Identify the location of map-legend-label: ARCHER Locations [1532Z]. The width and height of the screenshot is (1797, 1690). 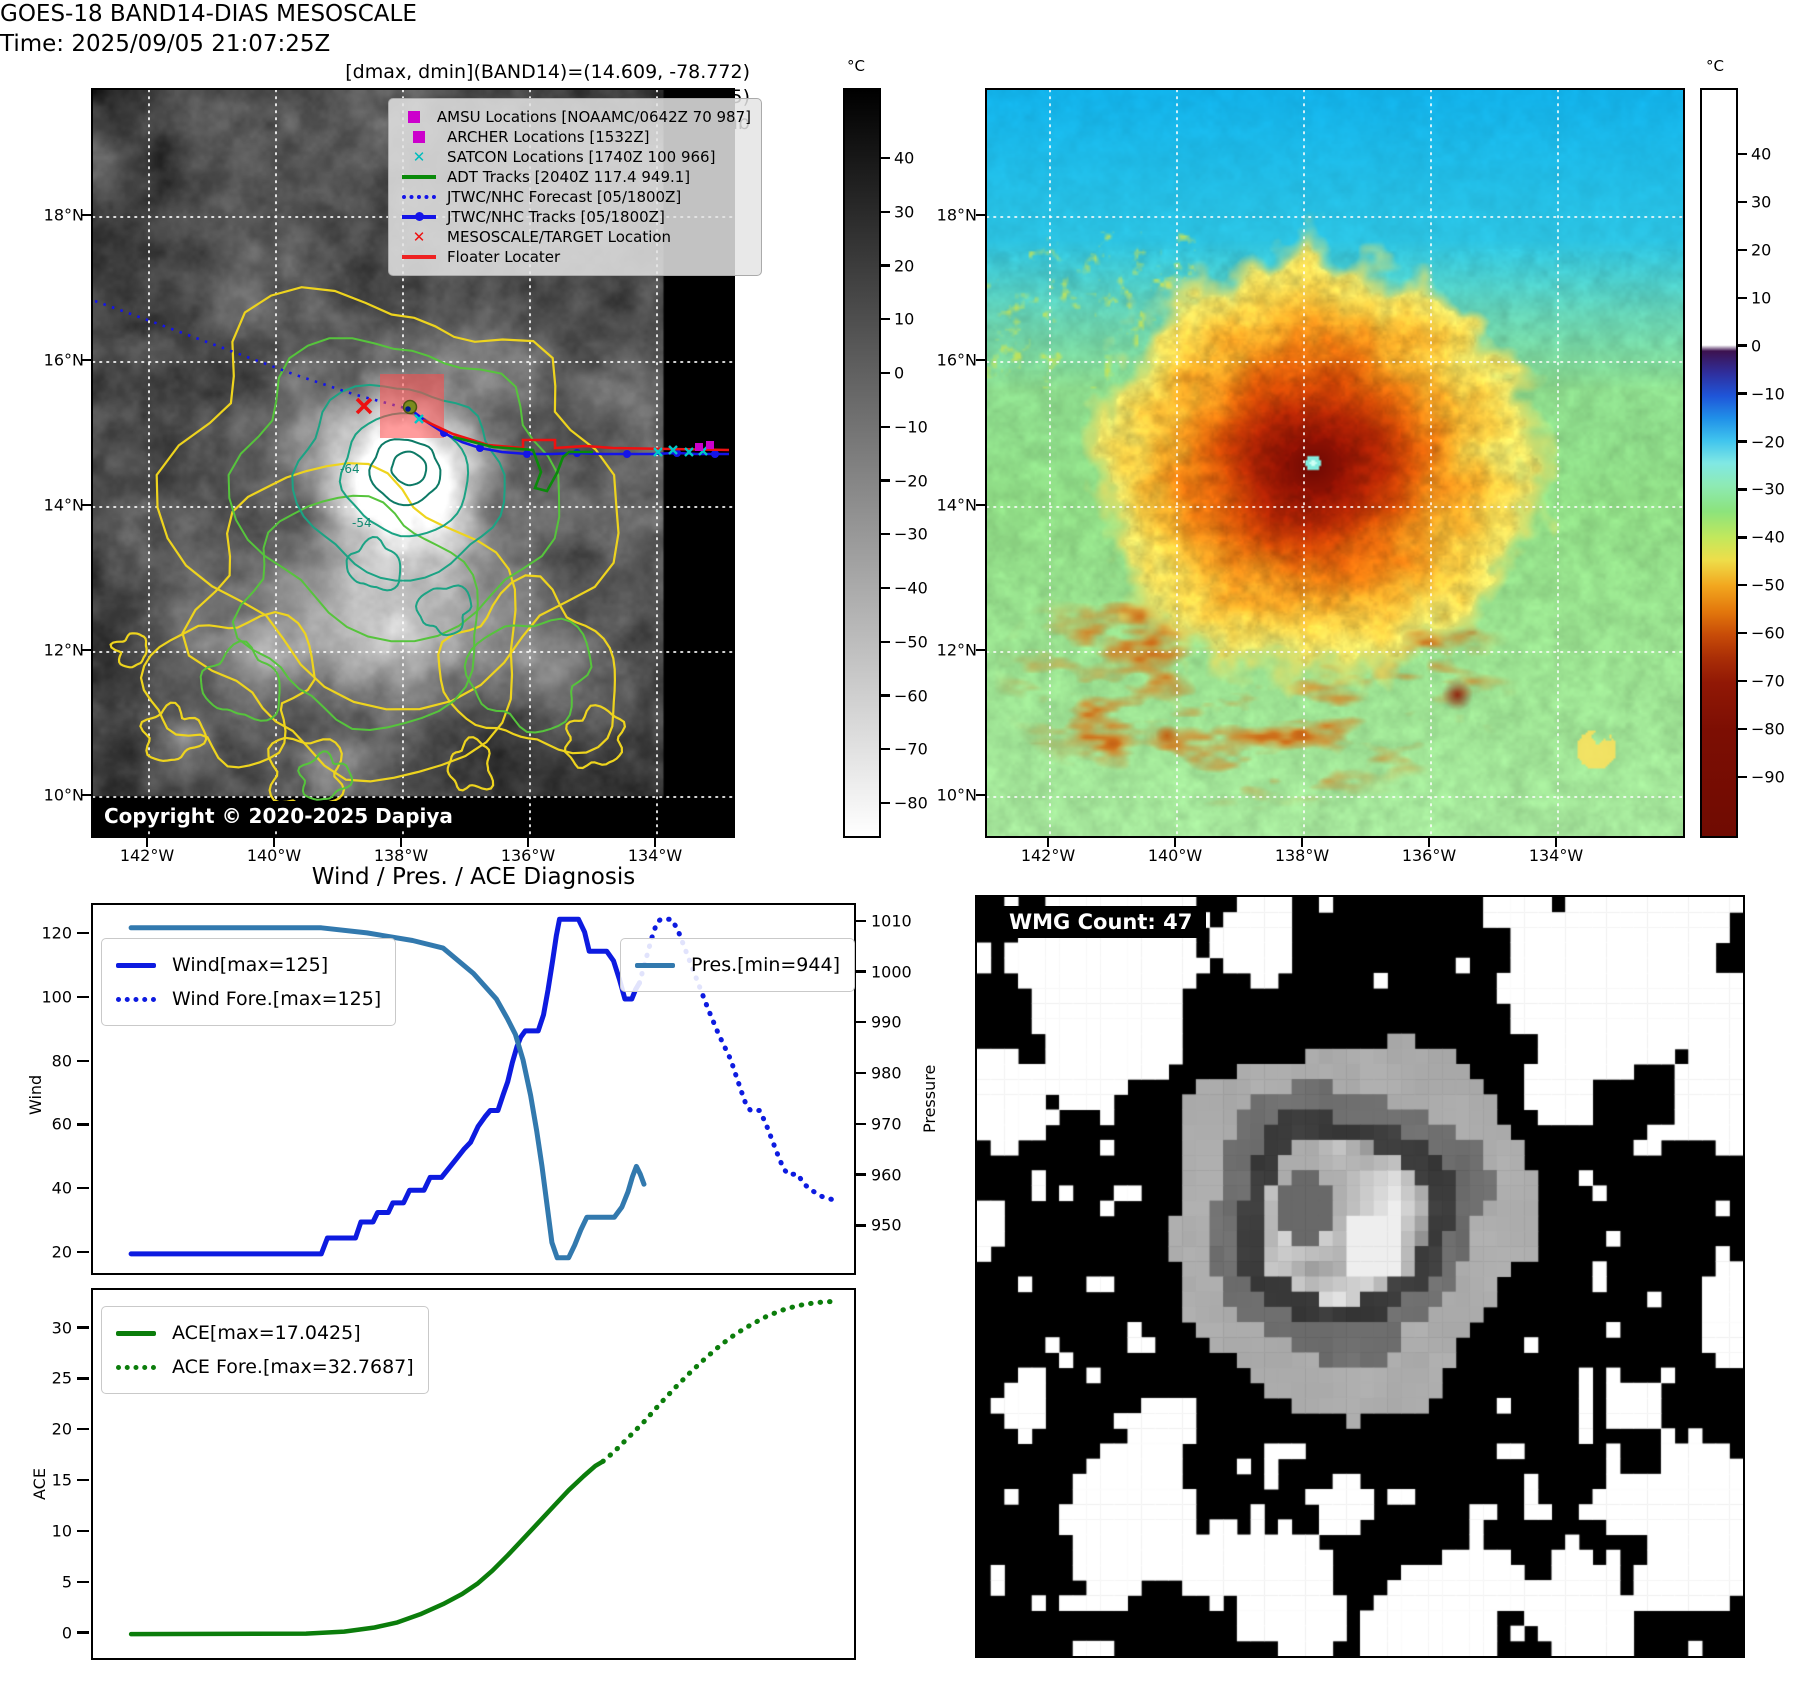
(548, 137).